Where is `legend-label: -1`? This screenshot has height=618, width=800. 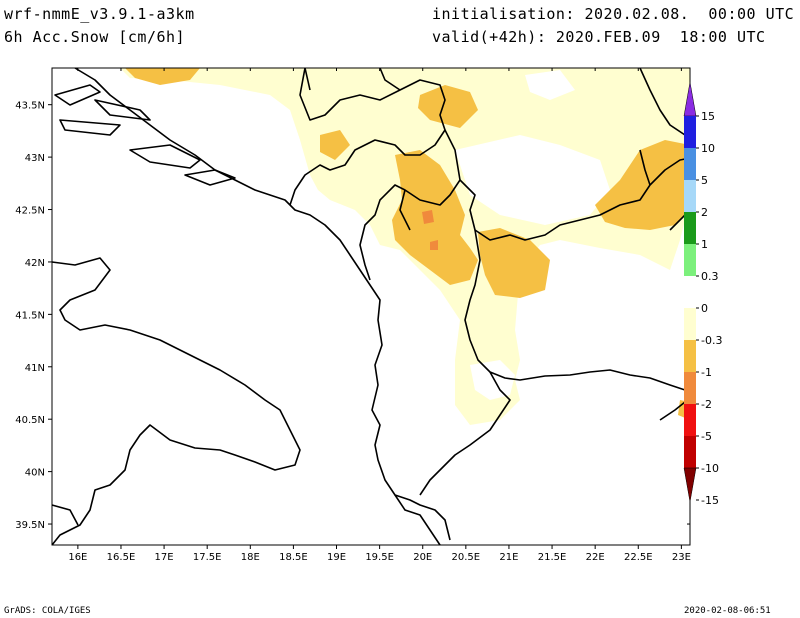 legend-label: -1 is located at coordinates (706, 372).